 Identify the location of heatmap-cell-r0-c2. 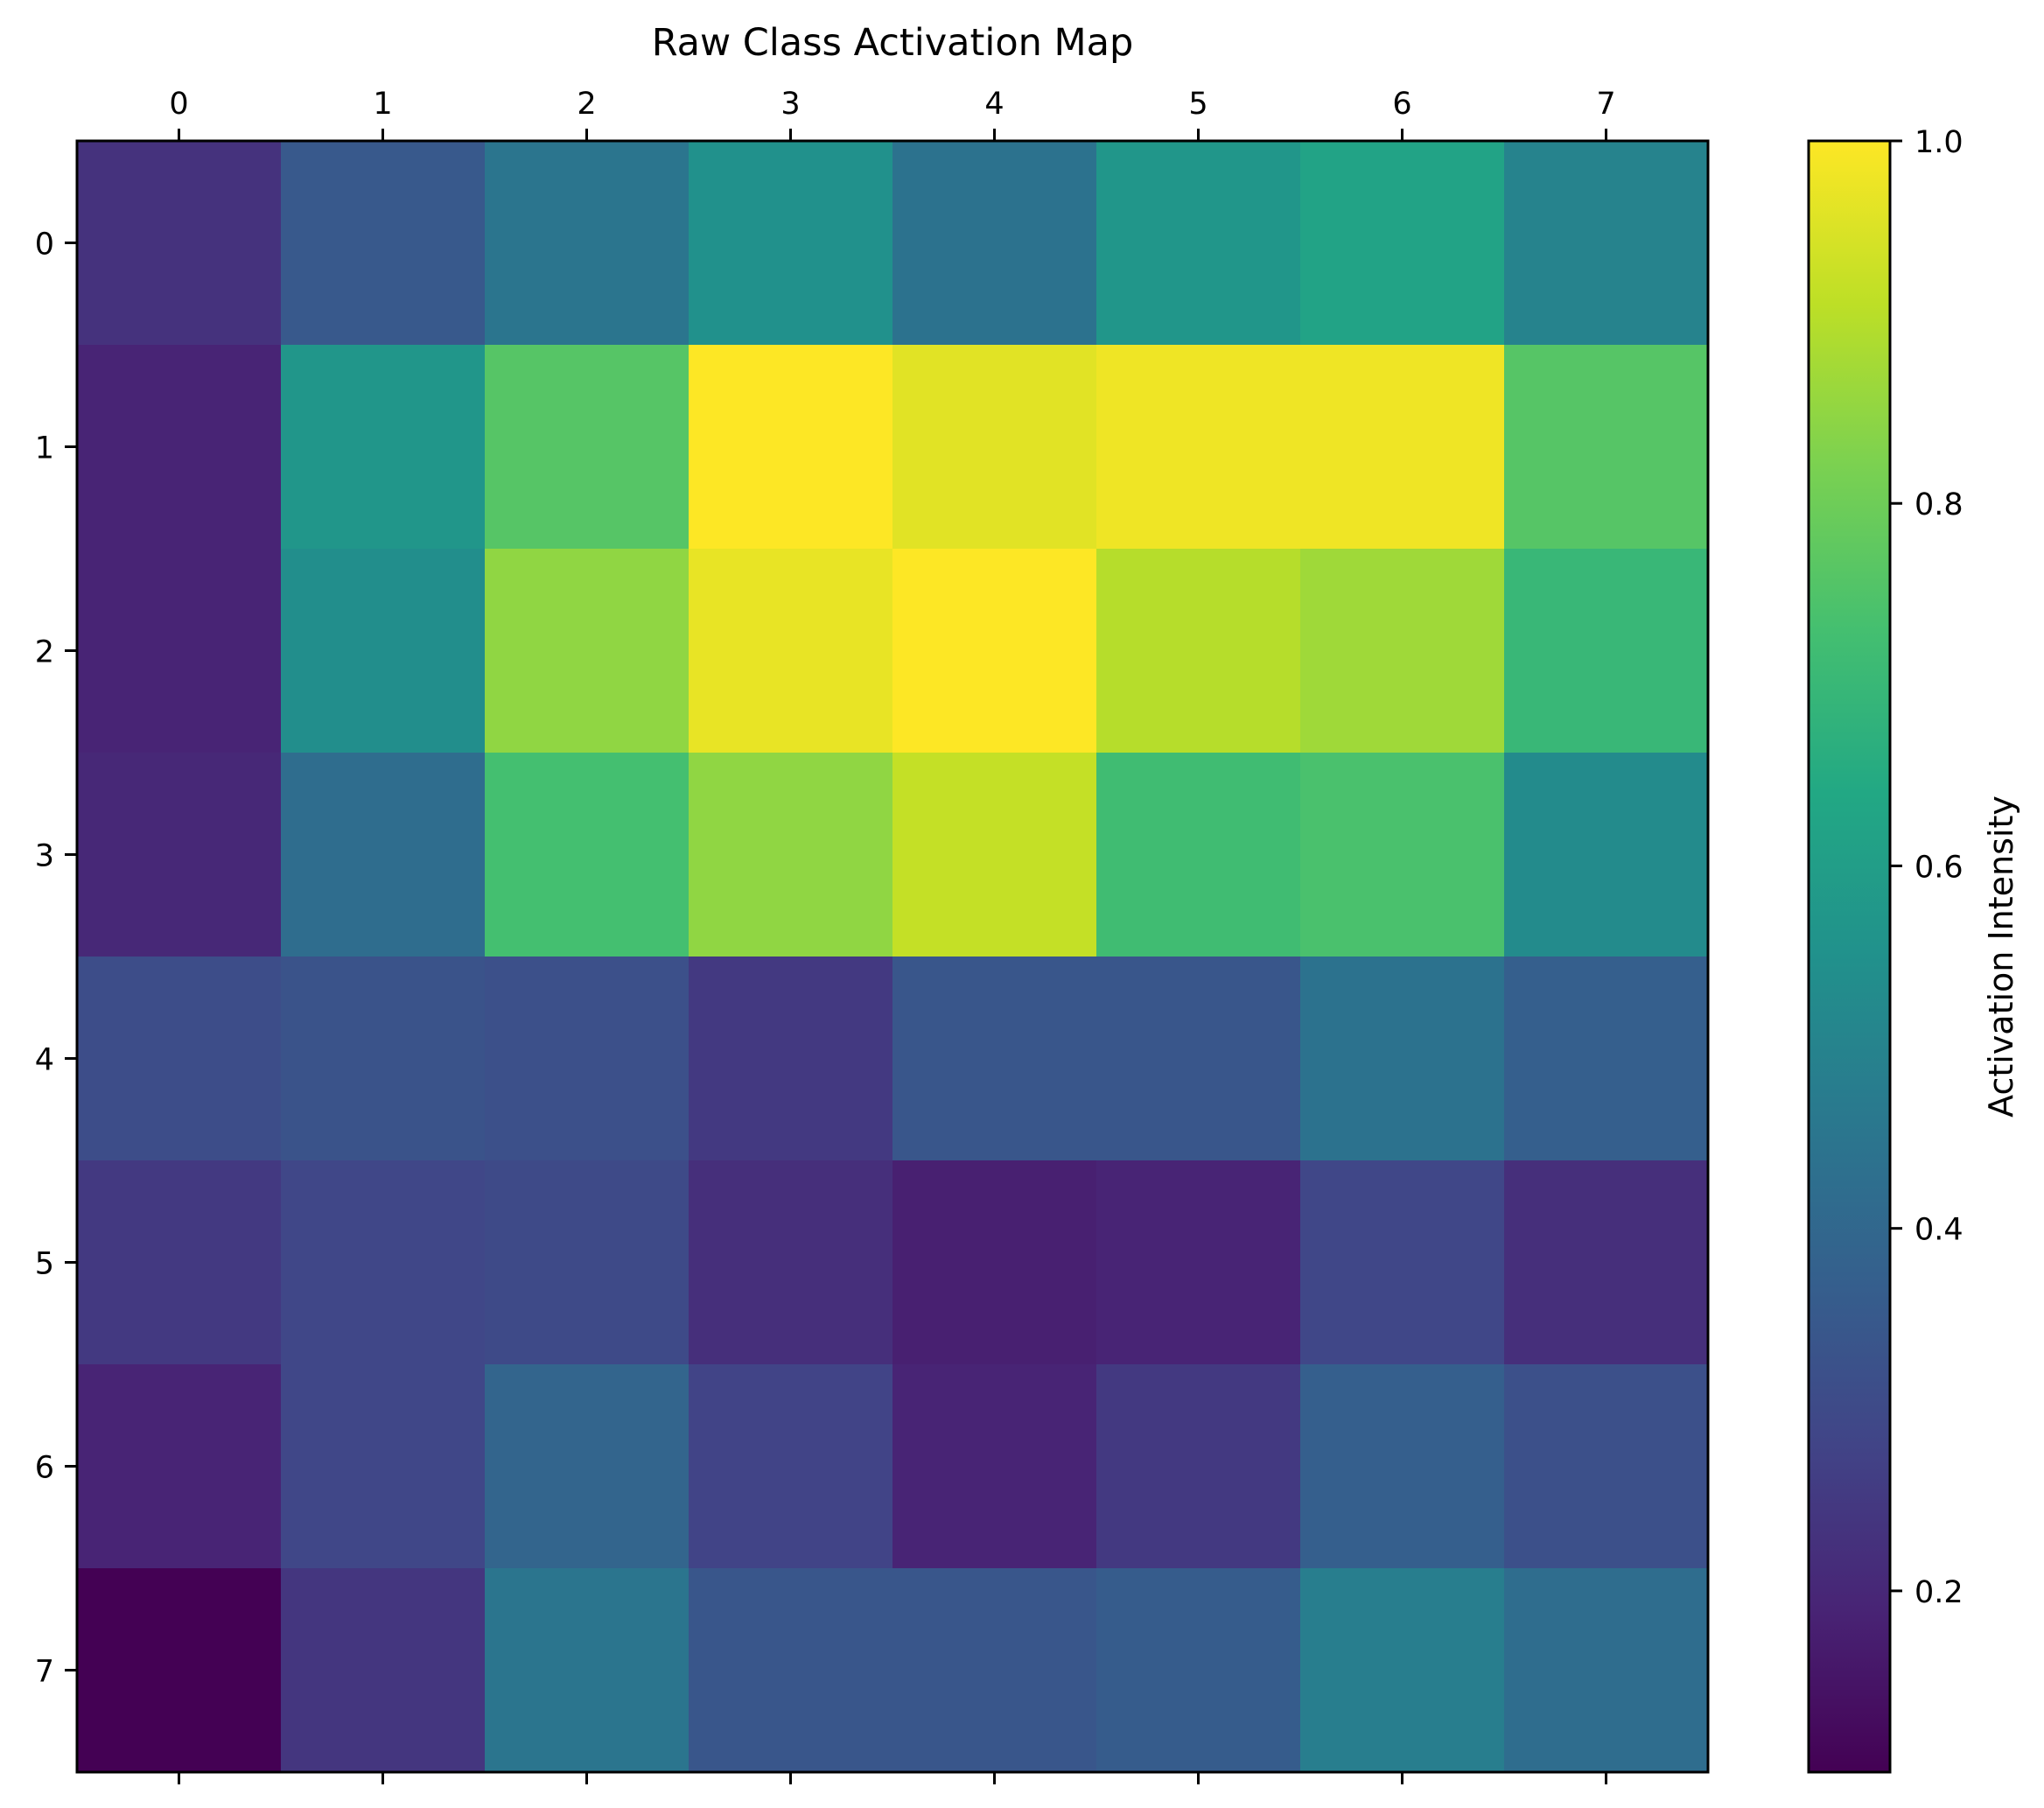
(587, 244).